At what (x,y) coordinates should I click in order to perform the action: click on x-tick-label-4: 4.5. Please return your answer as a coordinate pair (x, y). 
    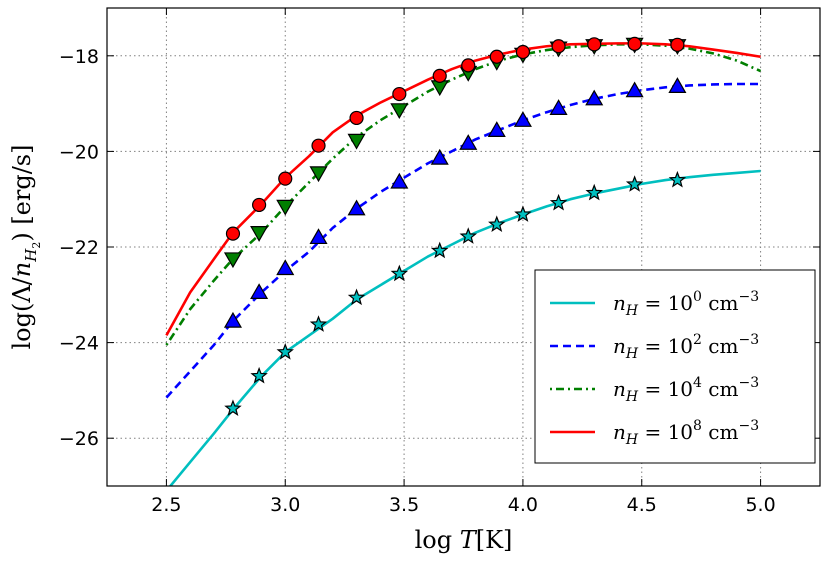
    Looking at the image, I should click on (642, 505).